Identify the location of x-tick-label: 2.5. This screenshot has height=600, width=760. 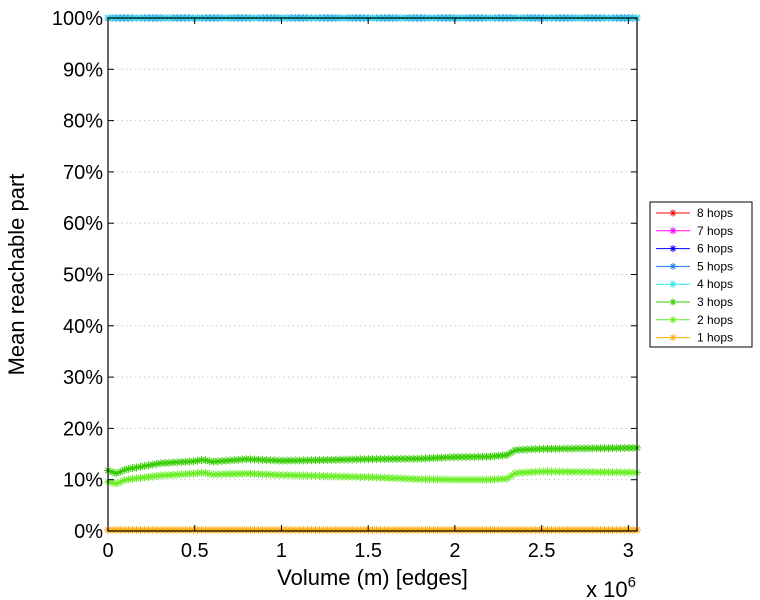
(542, 551).